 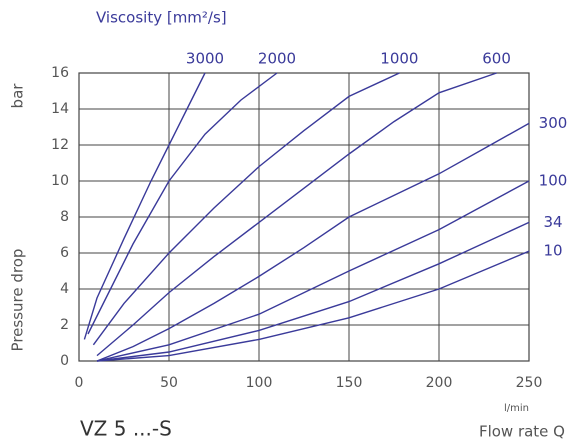 I want to click on series-label: 1000, so click(x=399, y=59).